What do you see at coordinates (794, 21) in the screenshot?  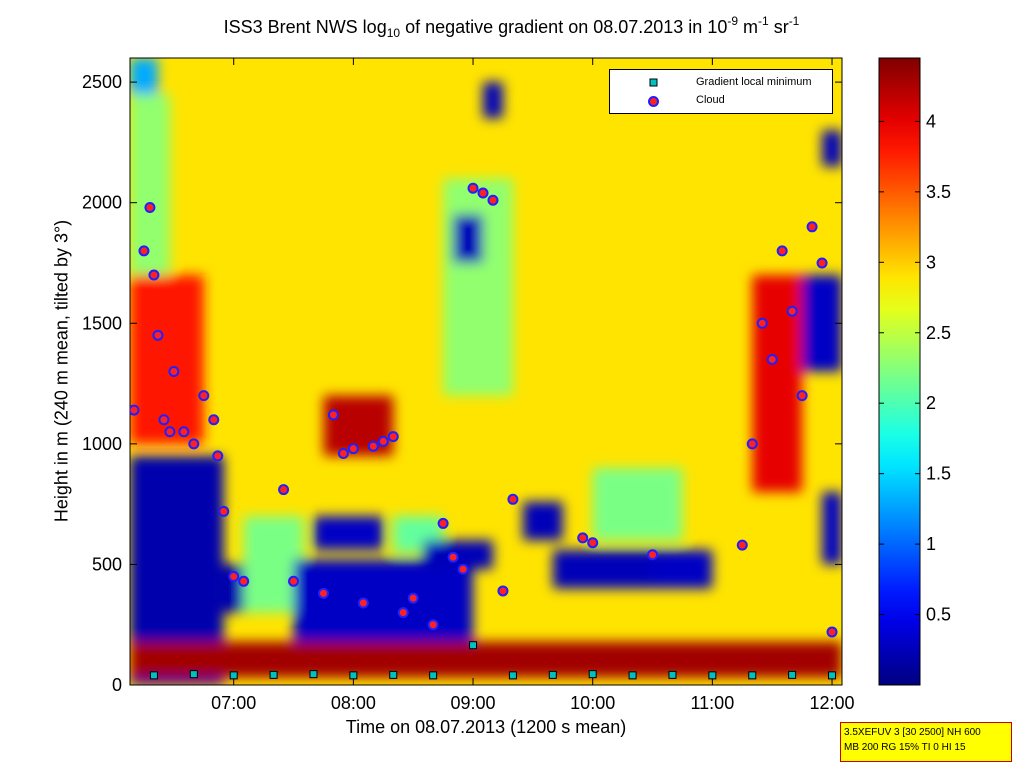 I see `title-sup3: -1` at bounding box center [794, 21].